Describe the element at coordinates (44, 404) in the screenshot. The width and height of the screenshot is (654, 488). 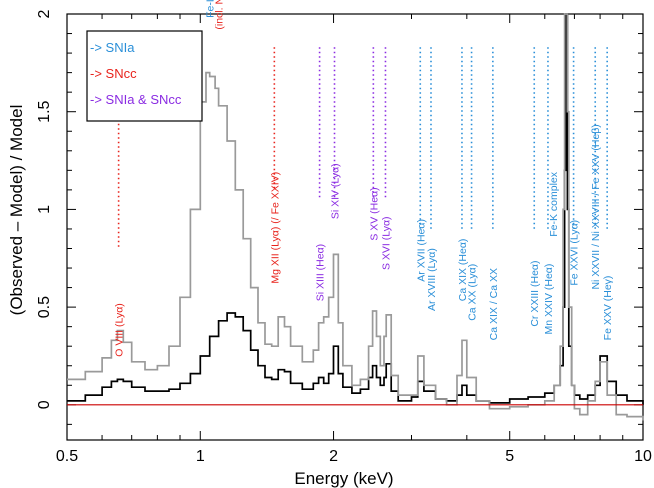
I see `y-tick-label: 0` at that location.